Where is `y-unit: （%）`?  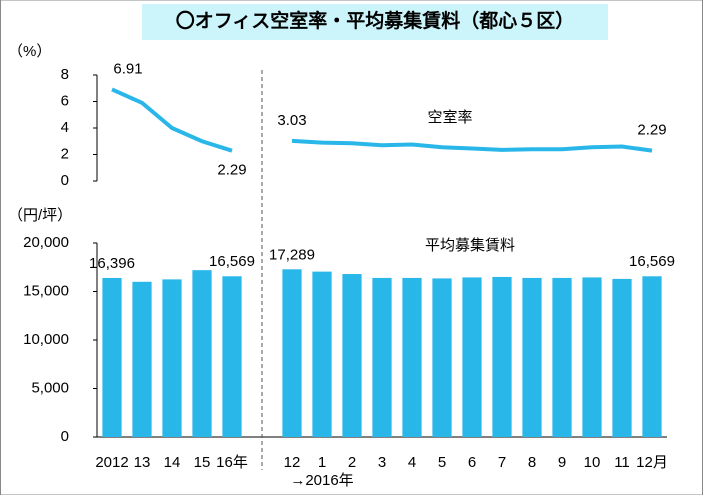 y-unit: （%） is located at coordinates (29, 51).